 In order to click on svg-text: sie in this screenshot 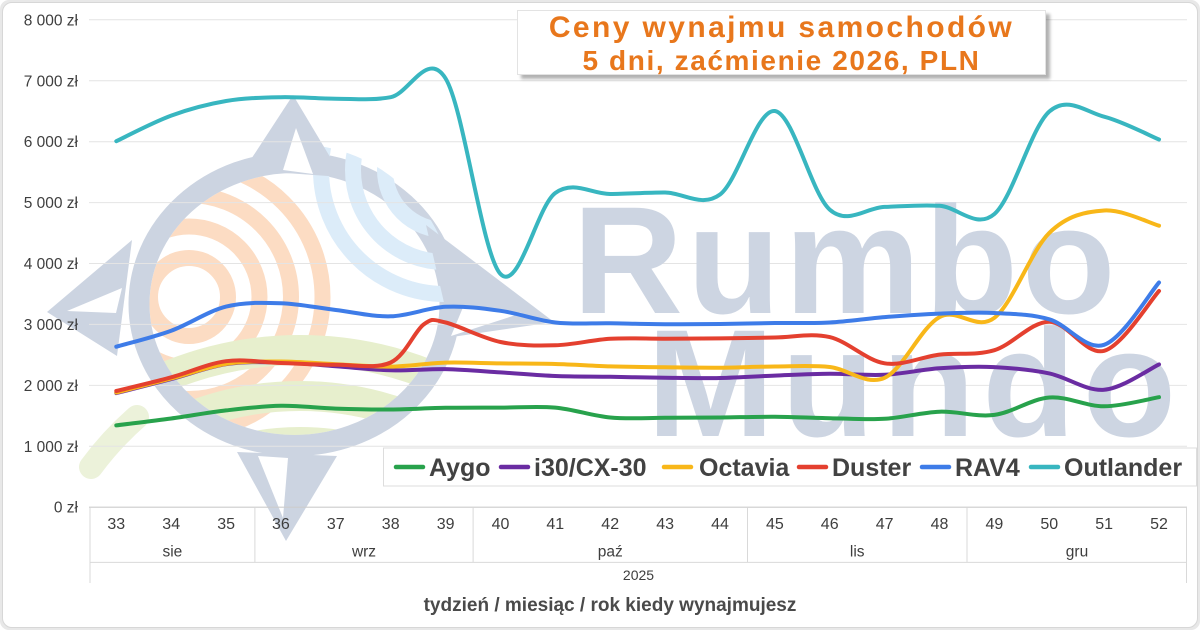, I will do `click(172, 552)`.